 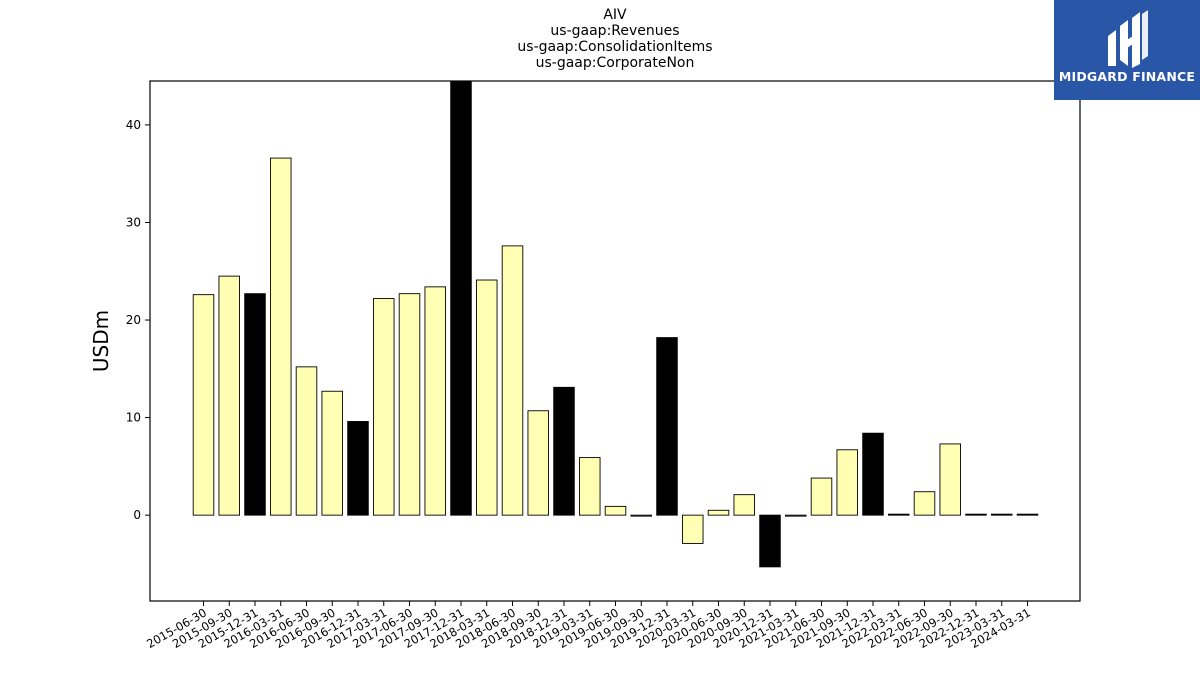 I want to click on y-axis-label: USDm, so click(x=101, y=341).